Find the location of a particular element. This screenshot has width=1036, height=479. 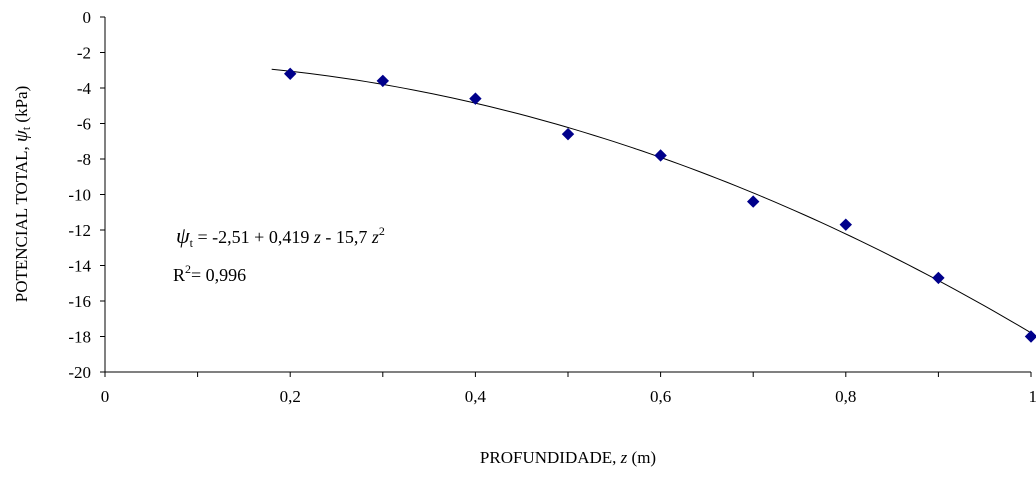

y-axis-title: POTENCIAL TOTAL, ψt (kPa) is located at coordinates (22, 194).